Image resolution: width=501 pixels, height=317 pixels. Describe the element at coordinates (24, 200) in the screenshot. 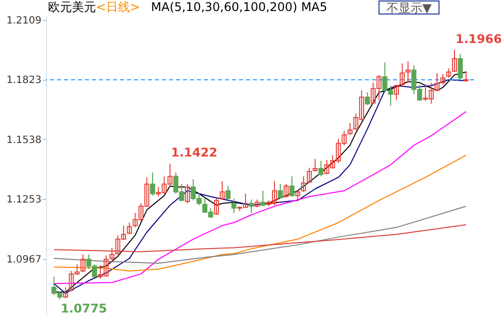

I see `y-tick-label: 1.1253` at that location.